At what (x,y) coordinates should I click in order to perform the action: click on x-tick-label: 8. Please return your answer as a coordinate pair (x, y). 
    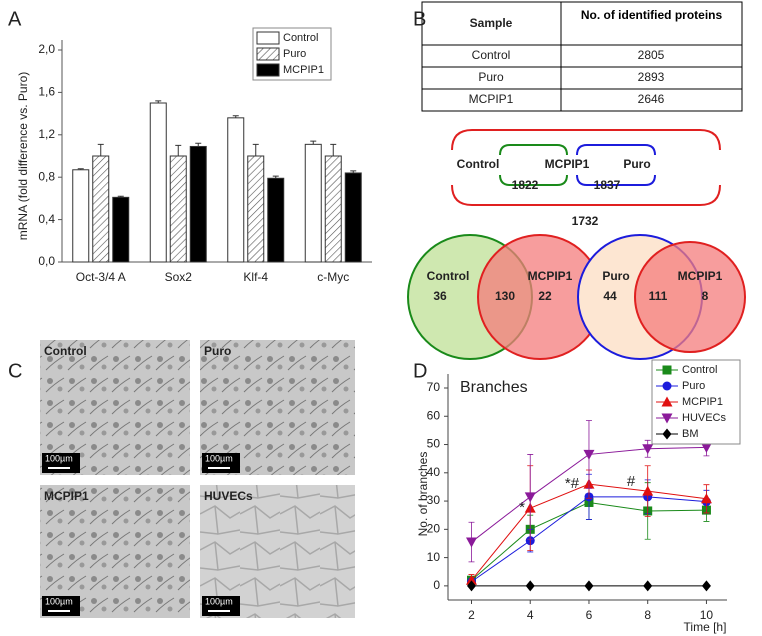
    Looking at the image, I should click on (647, 615).